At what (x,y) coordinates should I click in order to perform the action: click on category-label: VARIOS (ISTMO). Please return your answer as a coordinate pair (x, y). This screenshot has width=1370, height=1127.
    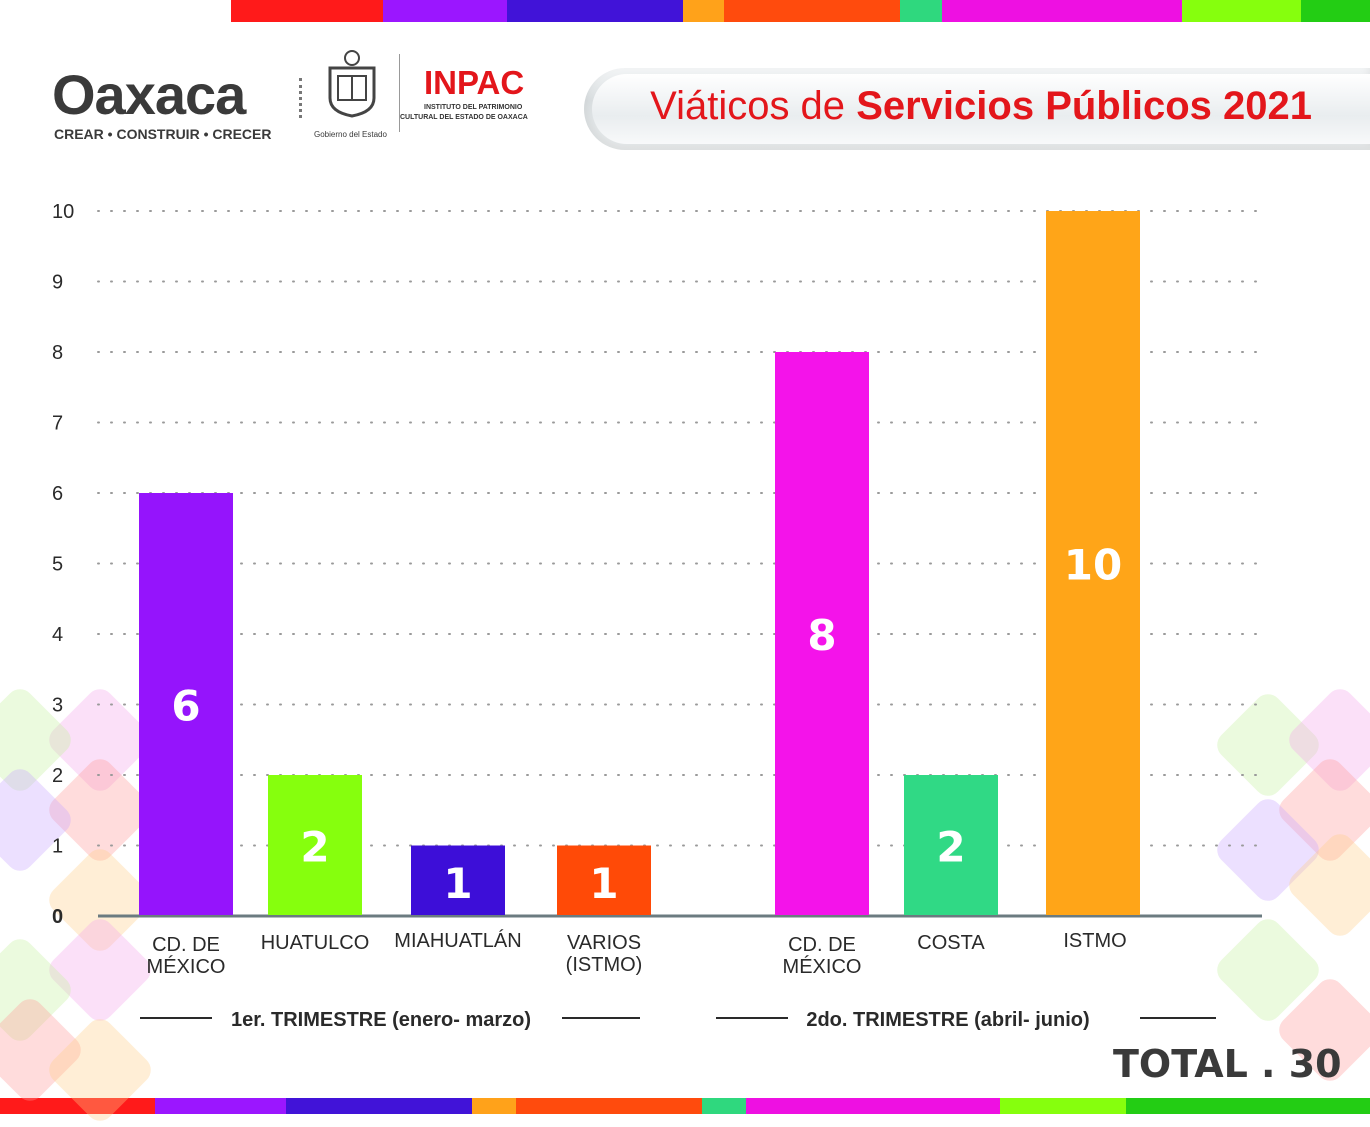
    Looking at the image, I should click on (604, 954).